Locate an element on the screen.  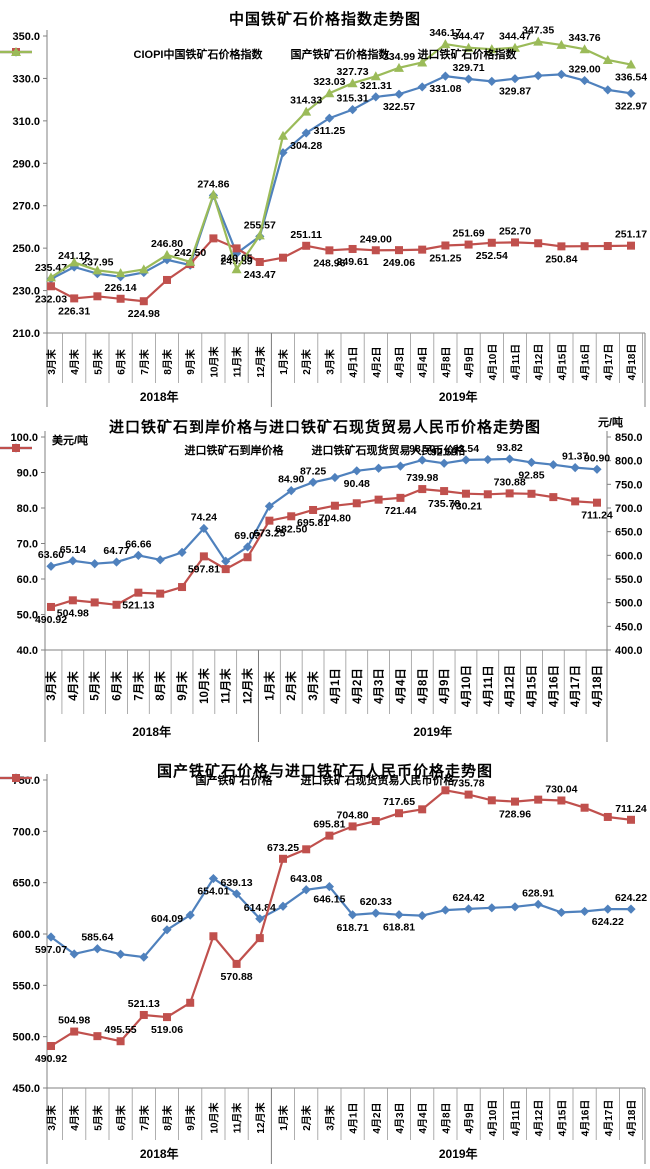
data-point-label: 249.61 is located at coordinates (353, 262).